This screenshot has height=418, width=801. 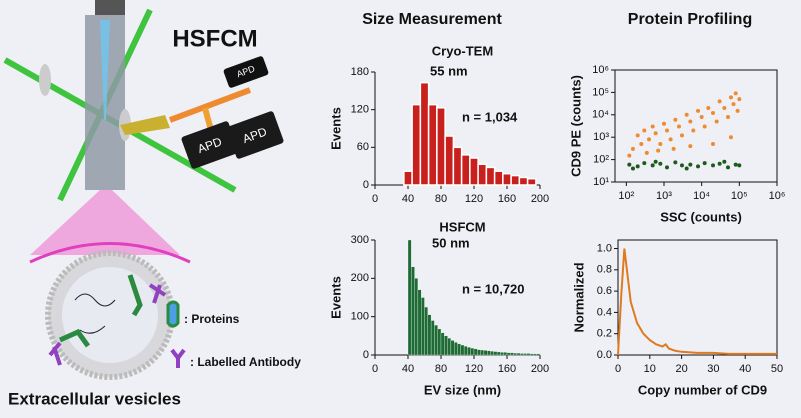 What do you see at coordinates (713, 369) in the screenshot?
I see `x-tick-label: 30` at bounding box center [713, 369].